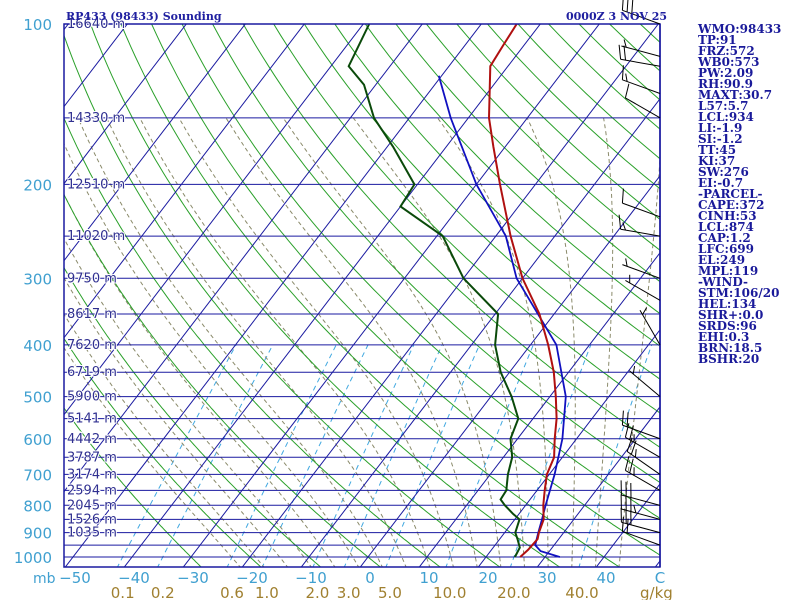  What do you see at coordinates (723, 282) in the screenshot?
I see `stat-line: -WIND-` at bounding box center [723, 282].